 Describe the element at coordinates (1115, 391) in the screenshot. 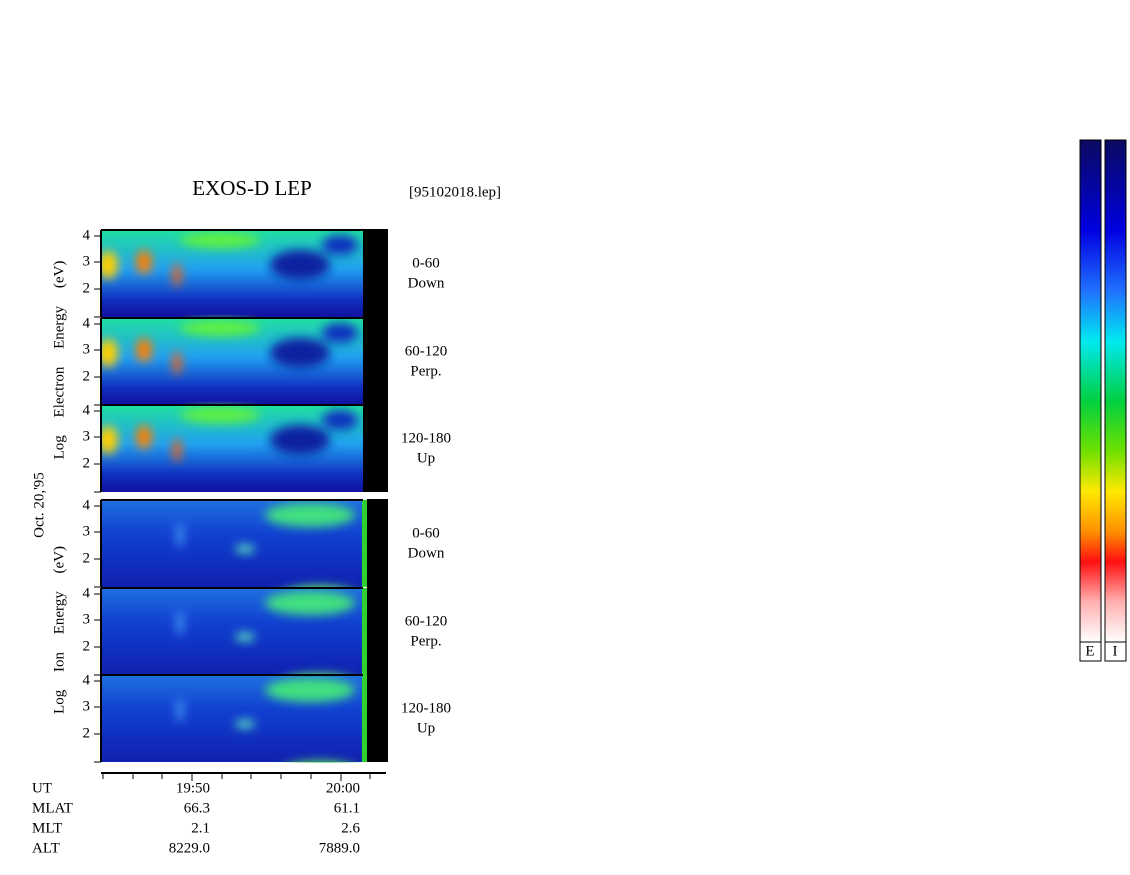

I see `colorbar-ion` at that location.